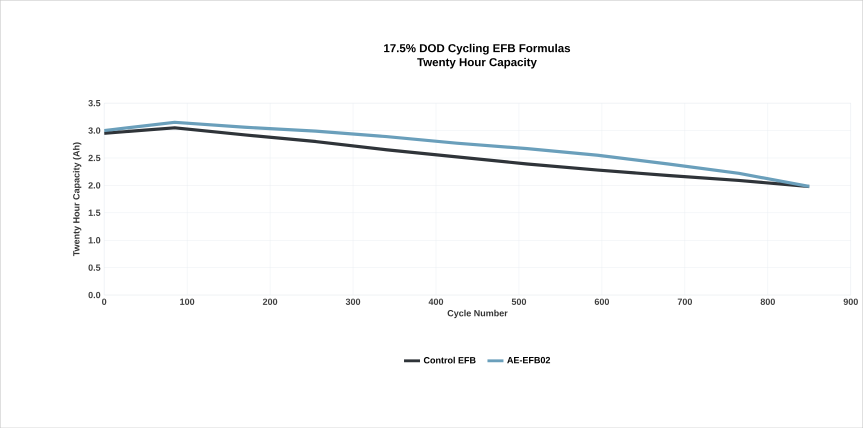  Describe the element at coordinates (519, 301) in the screenshot. I see `x-tick-label: 500` at that location.